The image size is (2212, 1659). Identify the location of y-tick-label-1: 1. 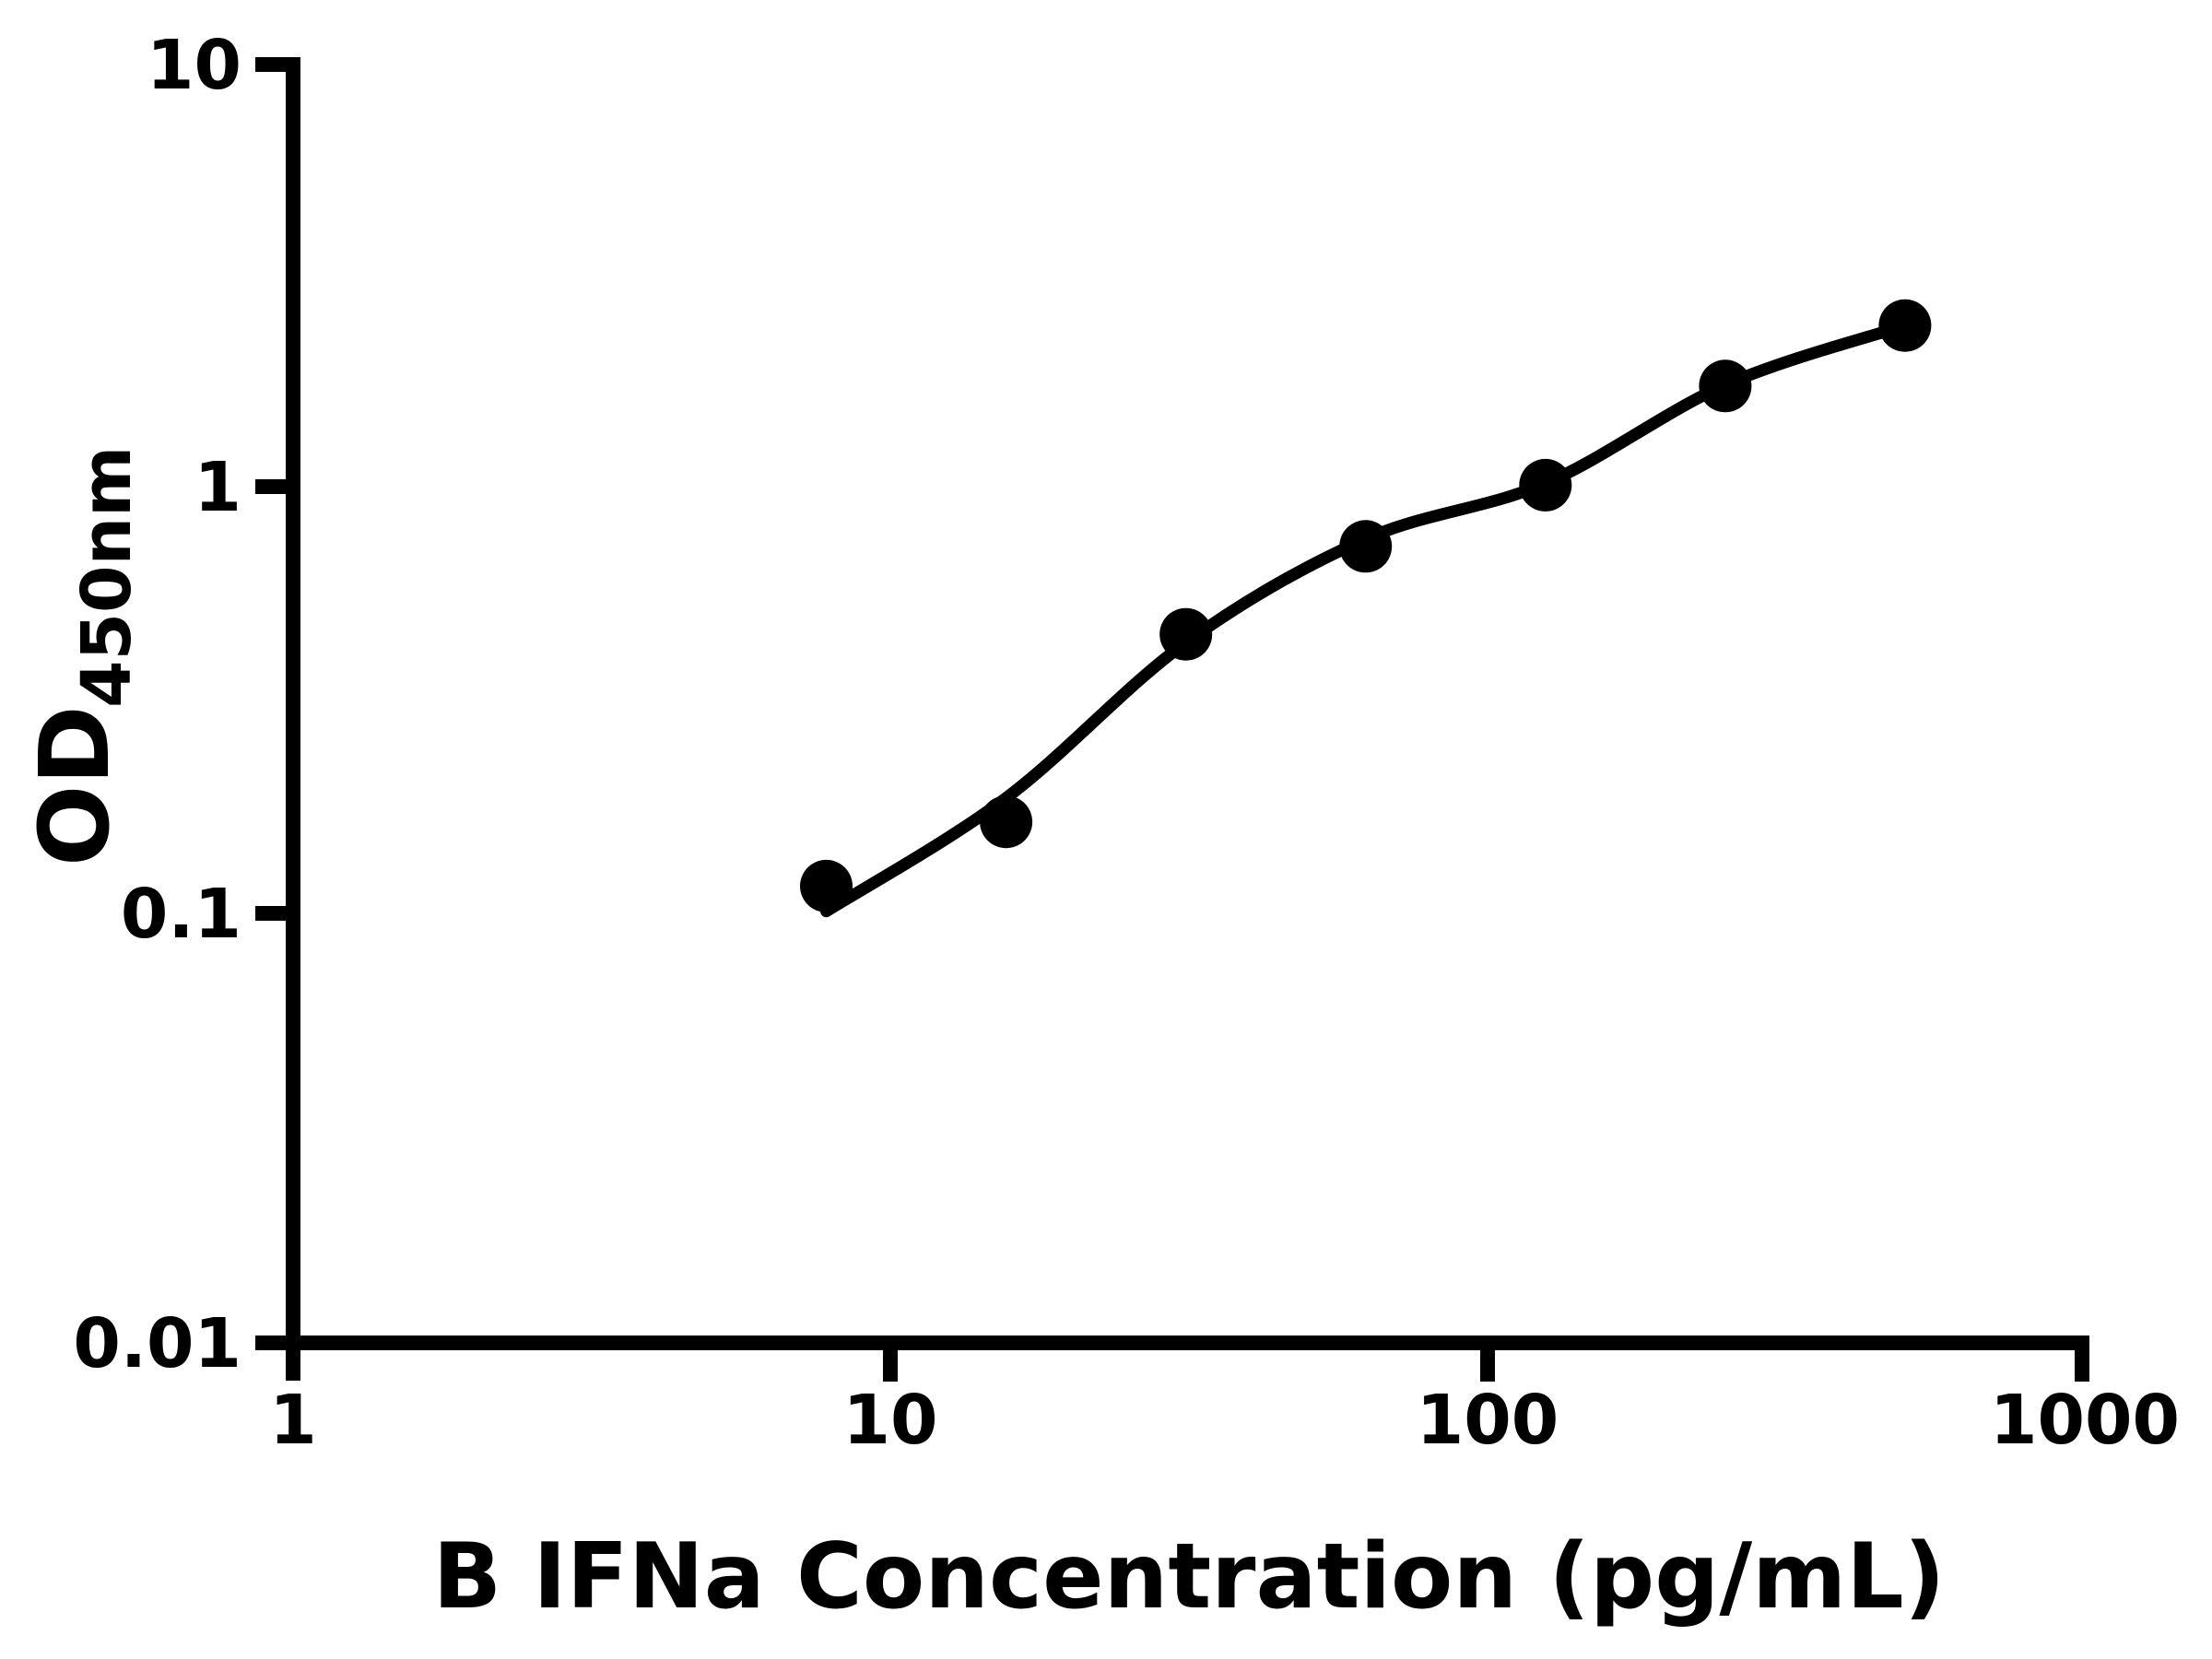
(218, 487).